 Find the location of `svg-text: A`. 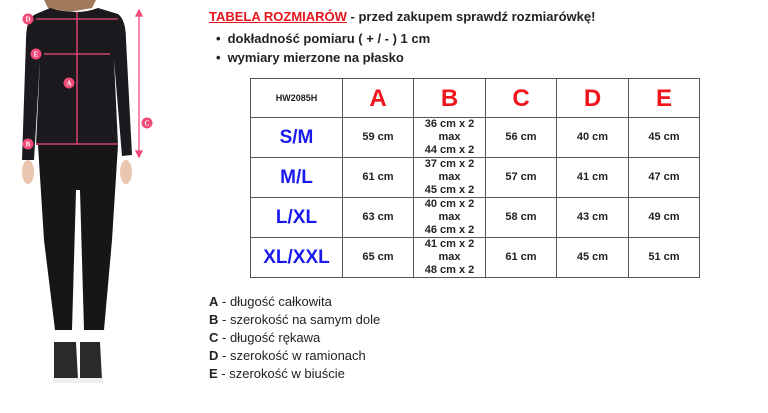

svg-text: A is located at coordinates (68, 84).